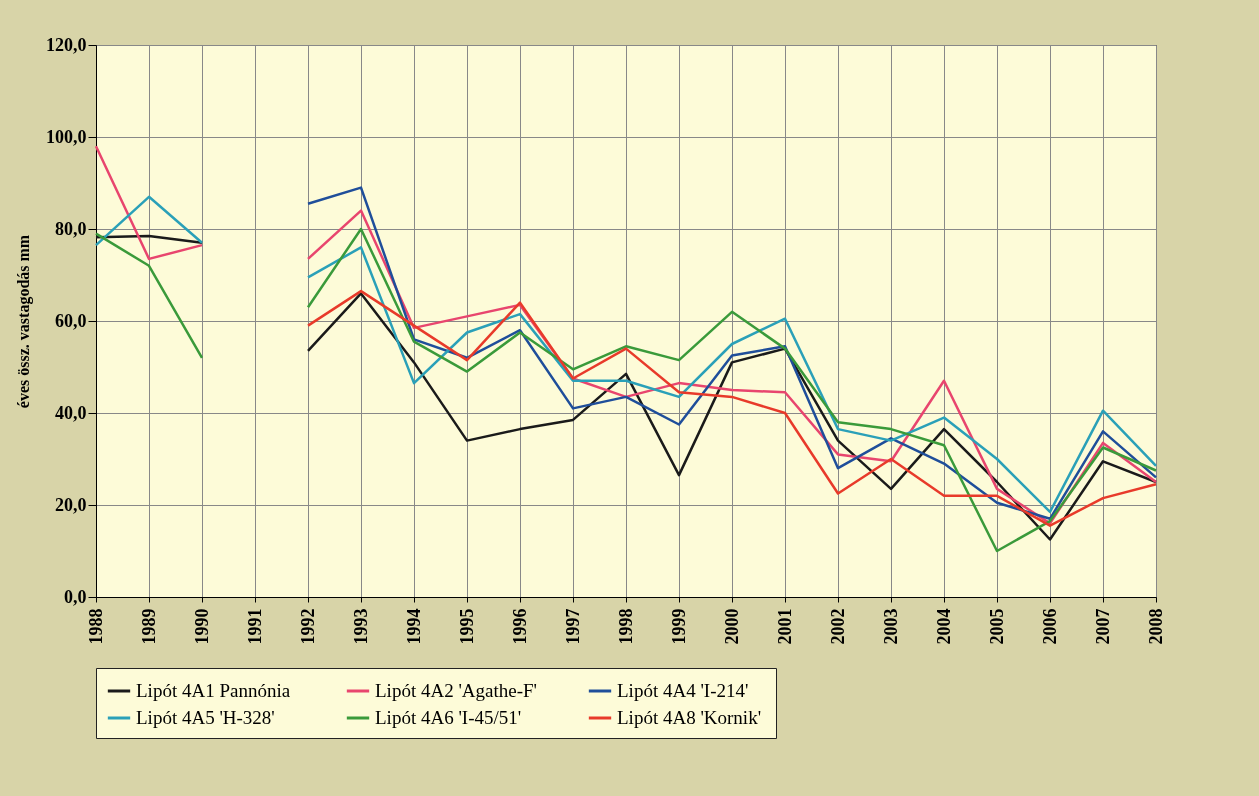 The height and width of the screenshot is (796, 1259). I want to click on legend-label: Lipót 4A4 'I-214', so click(683, 690).